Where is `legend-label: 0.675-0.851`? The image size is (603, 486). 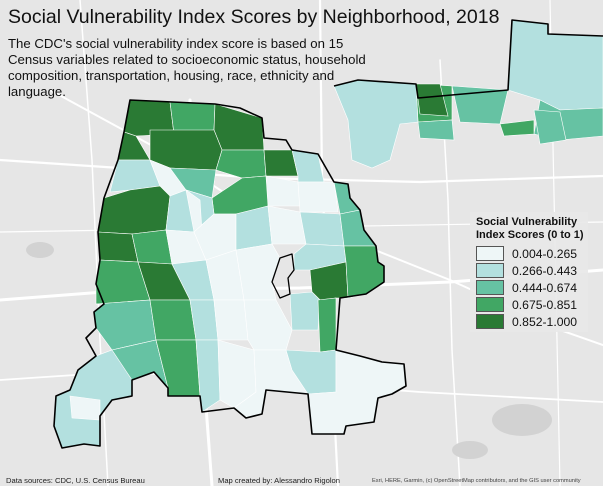 legend-label: 0.675-0.851 is located at coordinates (545, 305).